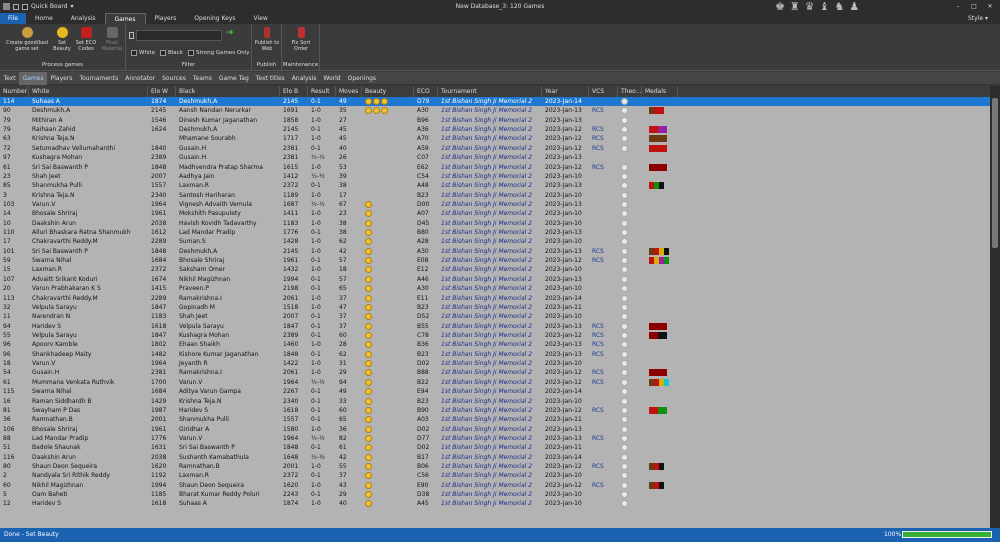  I want to click on subtab-openings: Openings, so click(362, 78).